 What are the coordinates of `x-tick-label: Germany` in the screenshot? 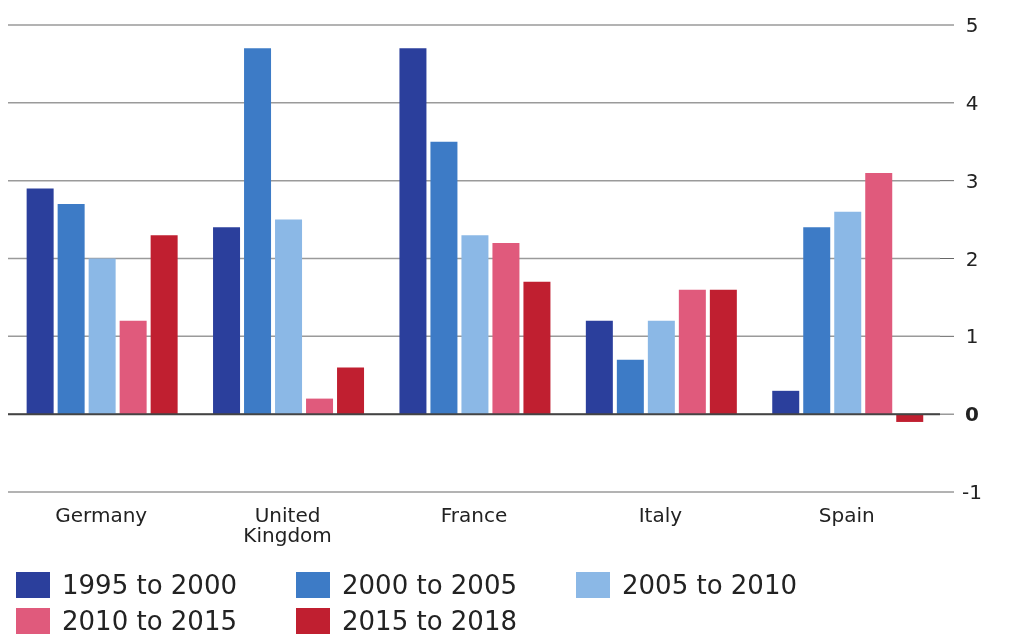 It's located at (101, 515).